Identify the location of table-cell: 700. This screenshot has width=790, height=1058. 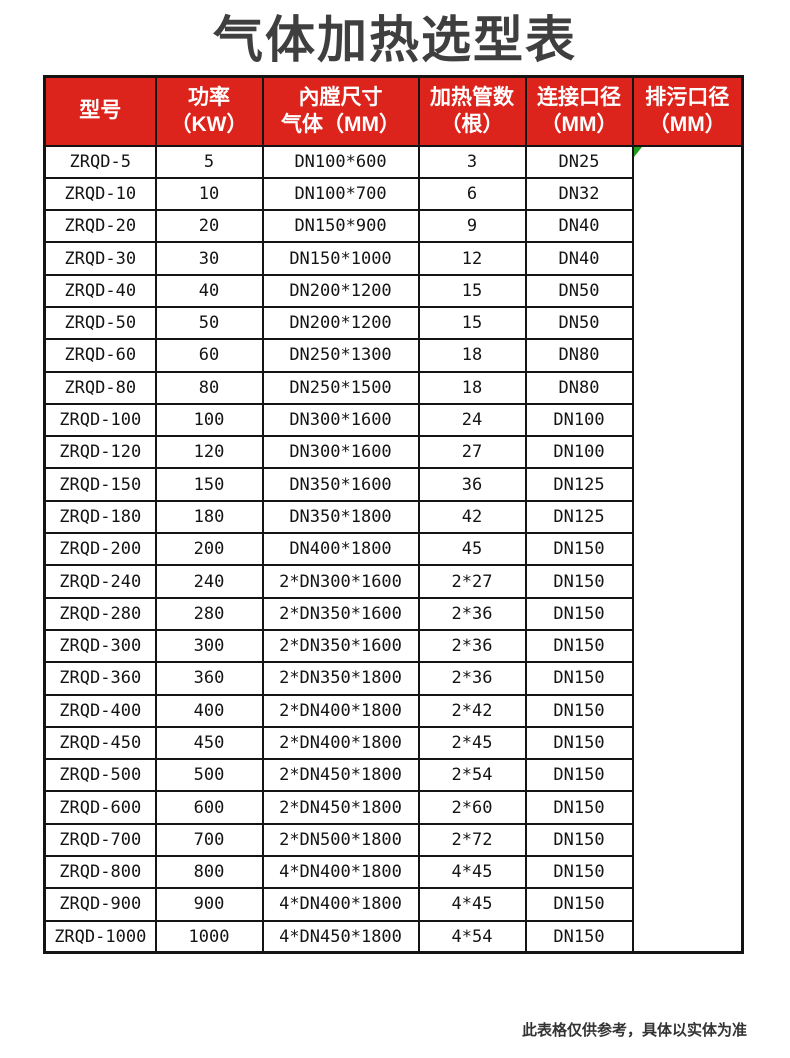
(209, 840).